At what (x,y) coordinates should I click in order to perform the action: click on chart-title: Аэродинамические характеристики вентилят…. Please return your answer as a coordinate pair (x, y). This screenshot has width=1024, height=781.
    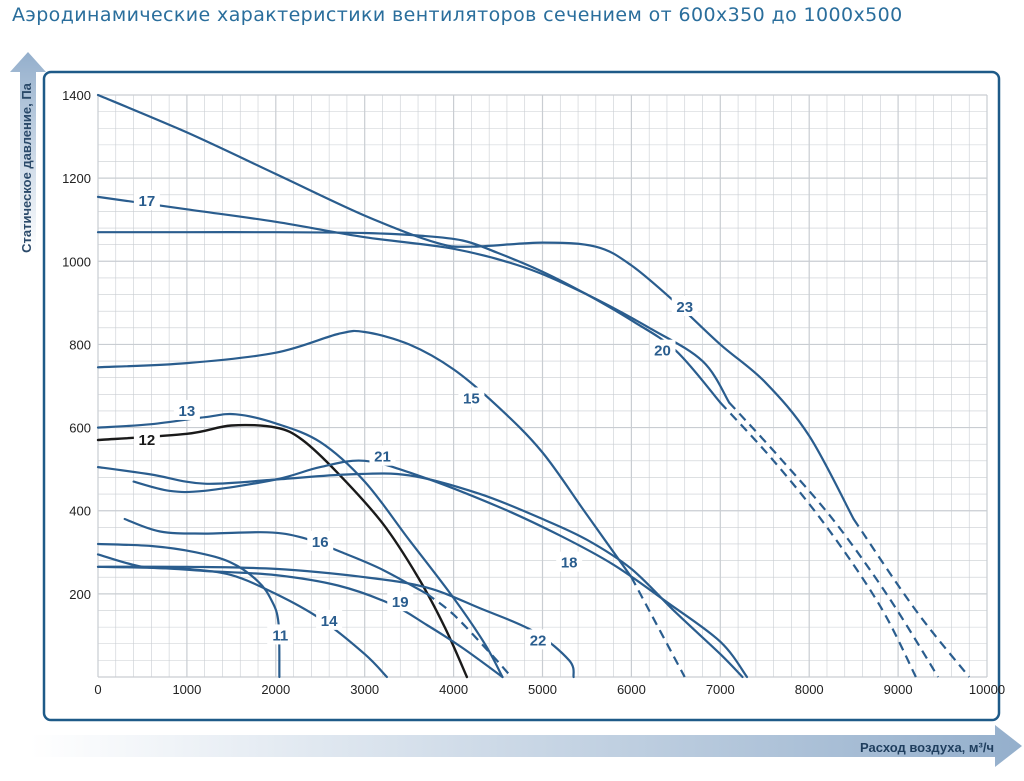
    Looking at the image, I should click on (457, 15).